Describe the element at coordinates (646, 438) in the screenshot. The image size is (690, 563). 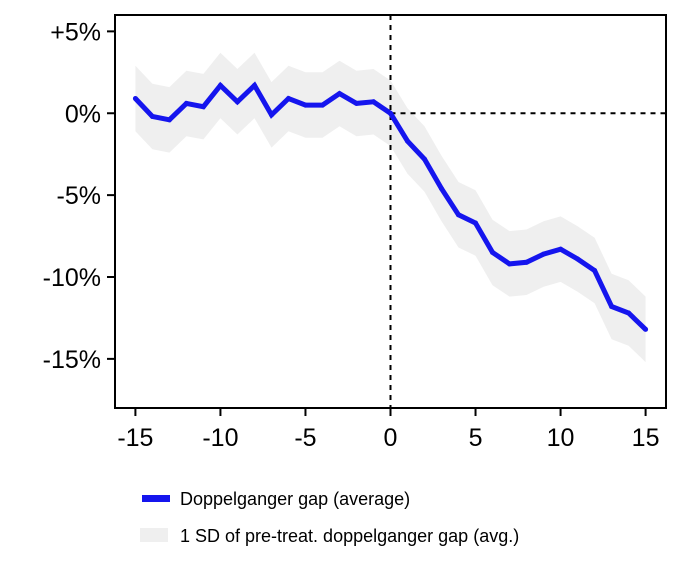
I see `x-tick-label: 15` at that location.